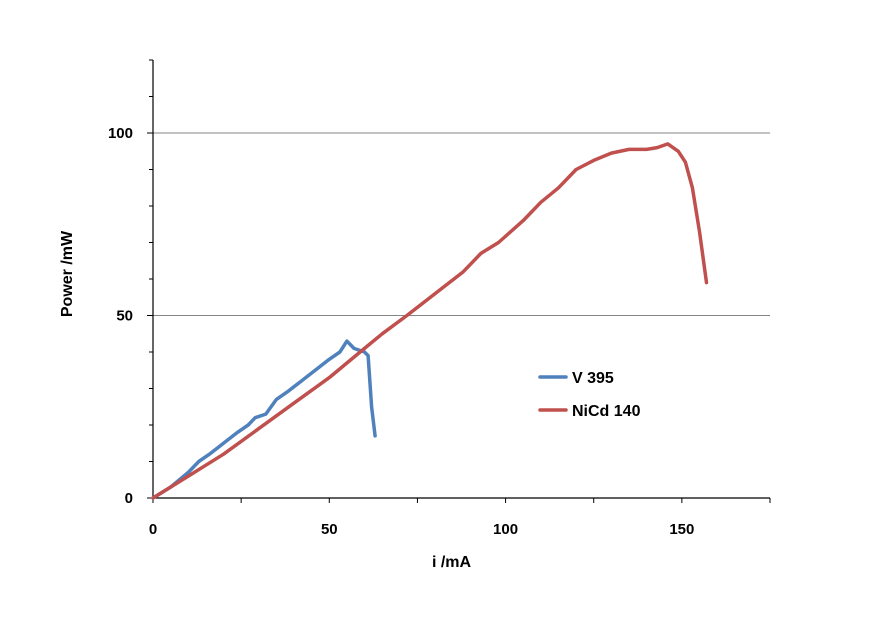  Describe the element at coordinates (589, 395) in the screenshot. I see `legend: V 395 NiCd 140` at that location.